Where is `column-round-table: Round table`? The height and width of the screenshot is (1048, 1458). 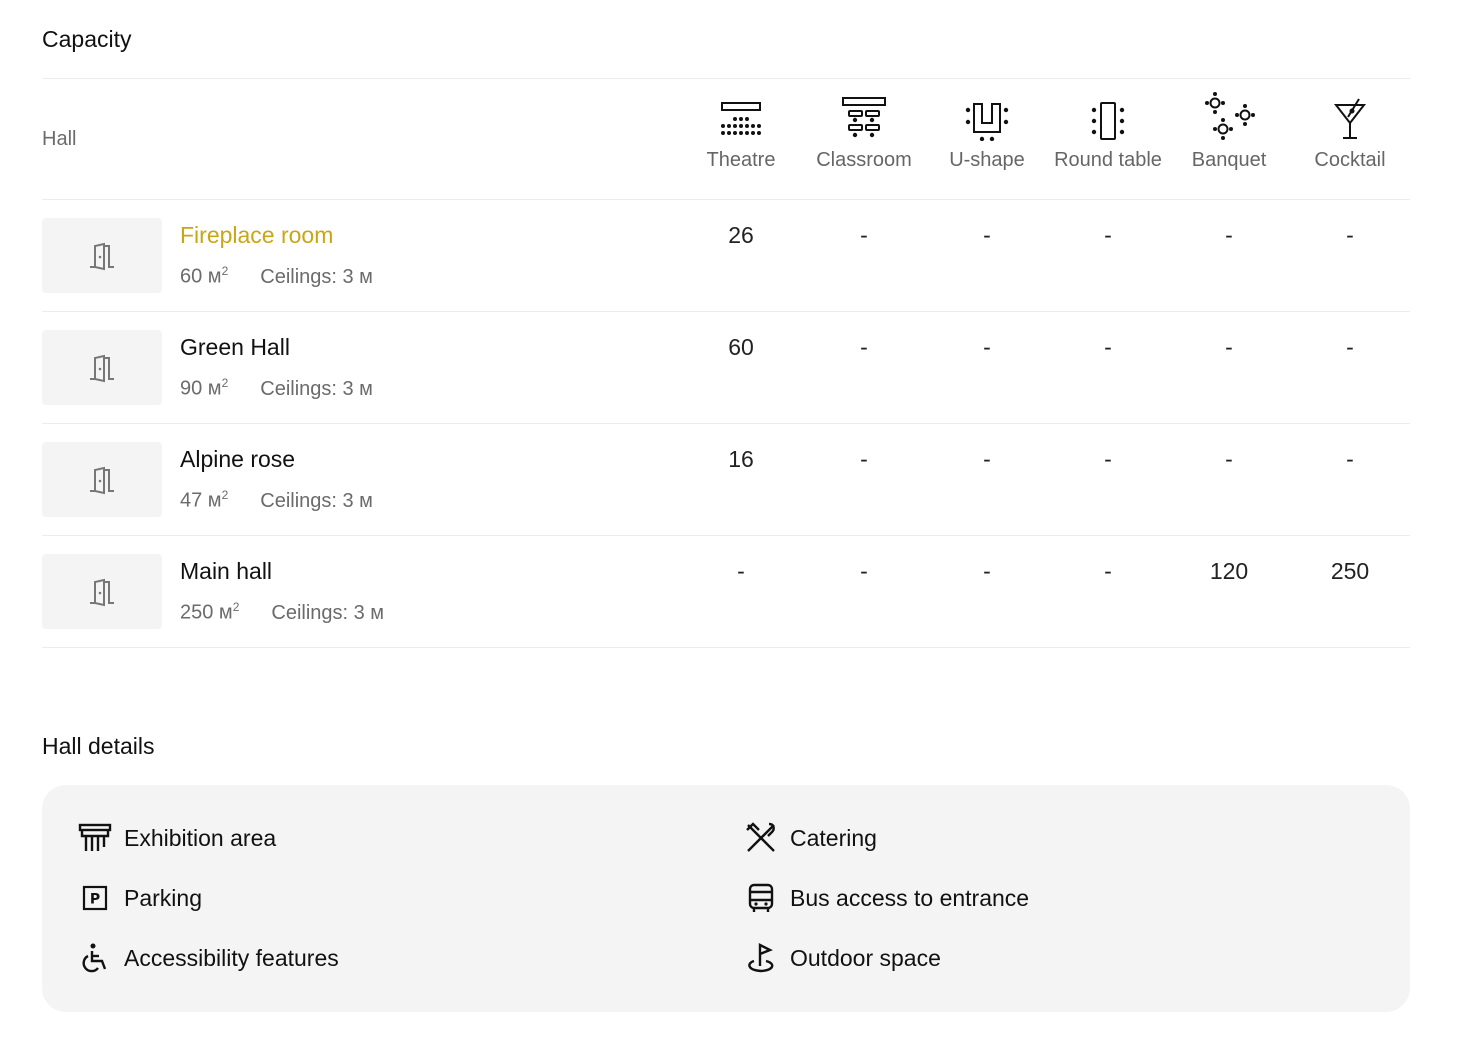 column-round-table: Round table is located at coordinates (1108, 136).